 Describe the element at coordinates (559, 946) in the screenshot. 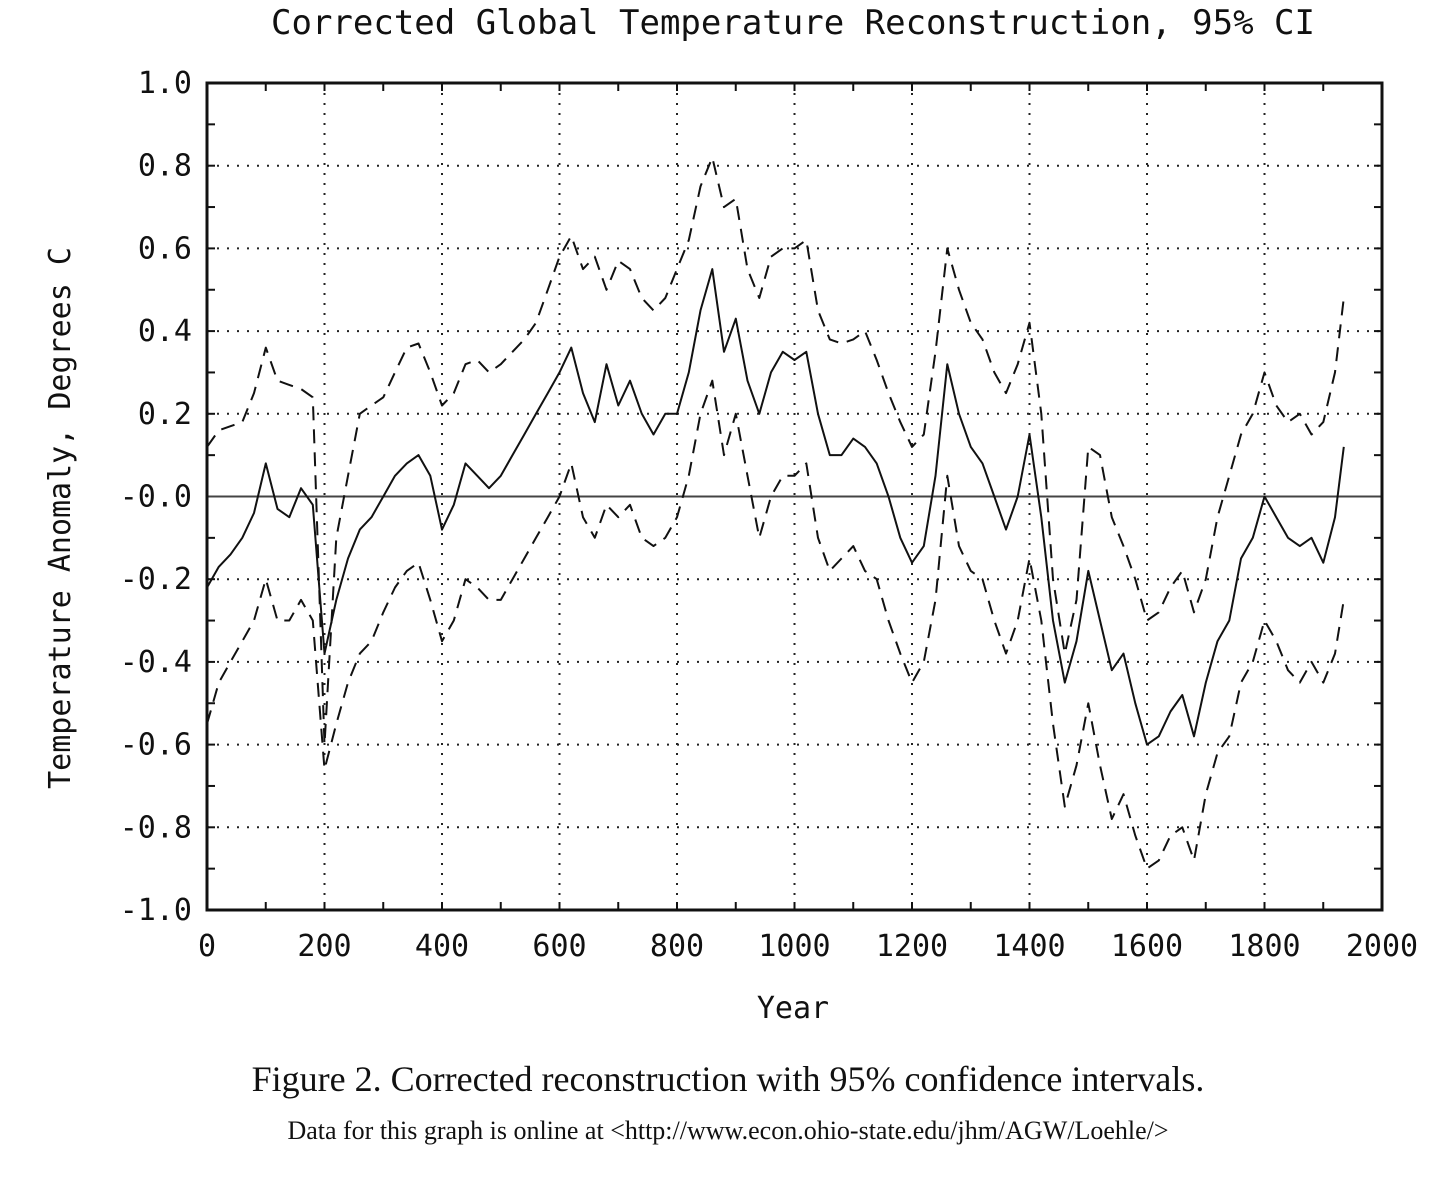

I see `x-tick-label: 600` at that location.